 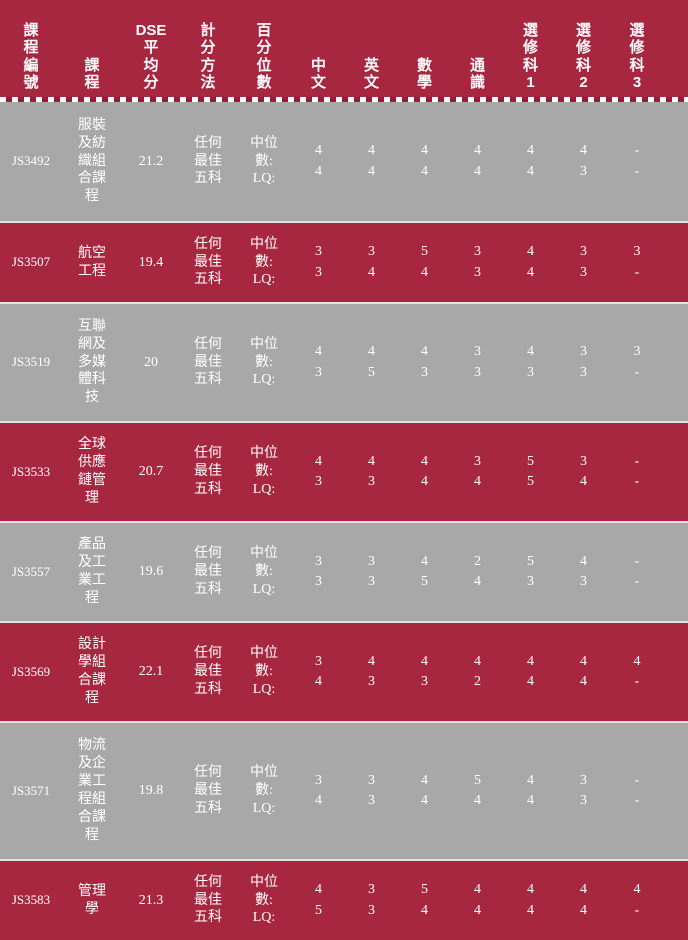 I want to click on cell-course-code: JS3507, so click(x=31, y=262).